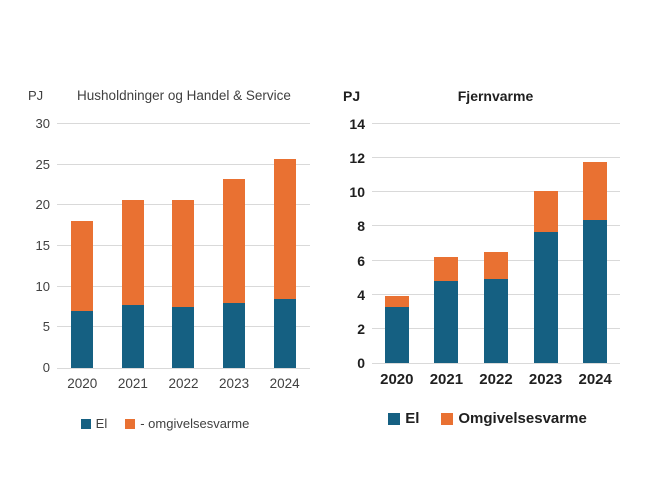 The height and width of the screenshot is (500, 650). I want to click on y-tick-label: 12, so click(357, 158).